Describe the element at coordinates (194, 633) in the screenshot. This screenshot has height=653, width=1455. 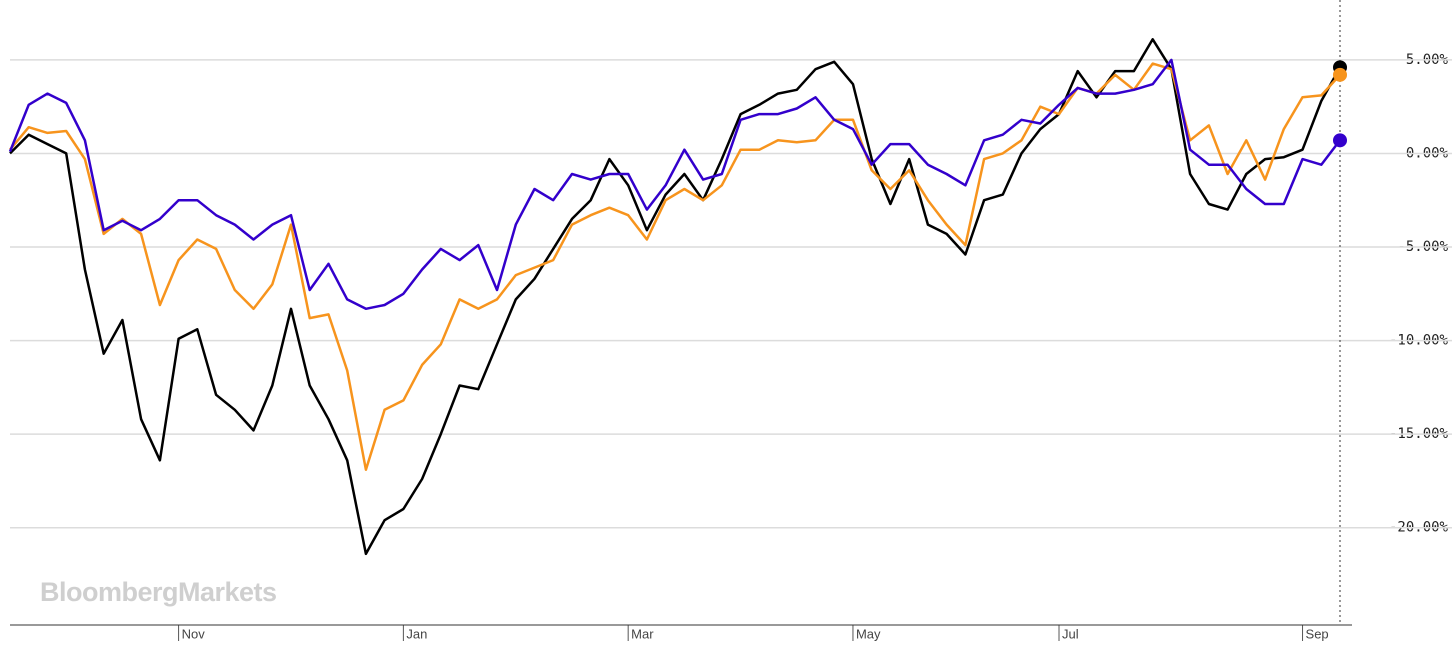
I see `x-tick-label: Nov` at that location.